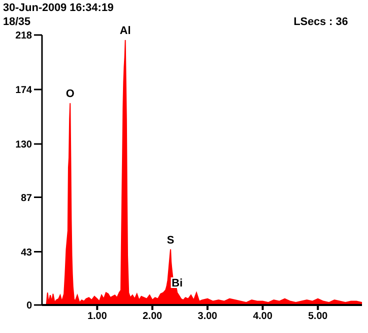 The height and width of the screenshot is (333, 368). Describe the element at coordinates (26, 198) in the screenshot. I see `y-tick-label: 87` at that location.